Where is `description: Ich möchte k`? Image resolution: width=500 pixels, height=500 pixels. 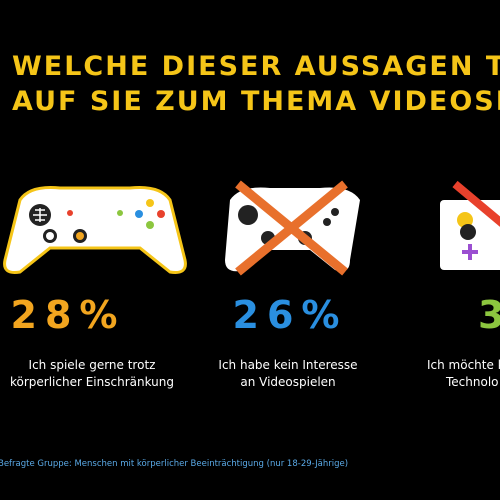
description: Ich möchte k is located at coordinates (463, 365).